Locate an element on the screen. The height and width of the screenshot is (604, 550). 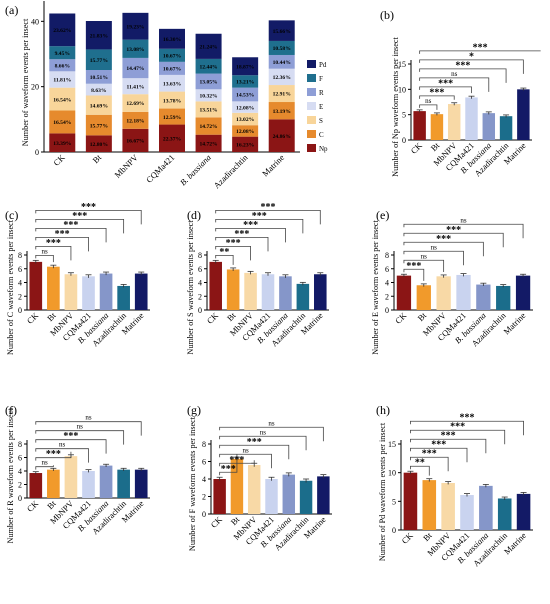
y-axis-title: Number of waveform events per insect is located at coordinates (25, 82).